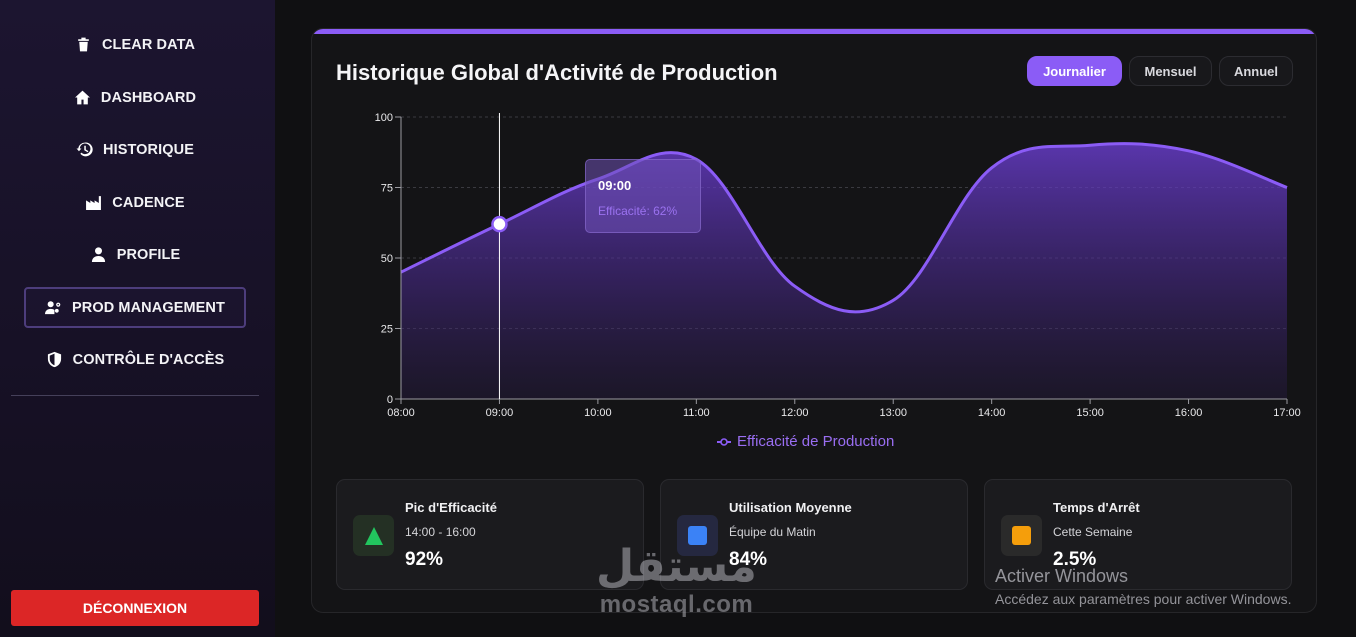 This screenshot has width=1356, height=637. Describe the element at coordinates (94, 203) in the screenshot. I see `factory-icon` at that location.